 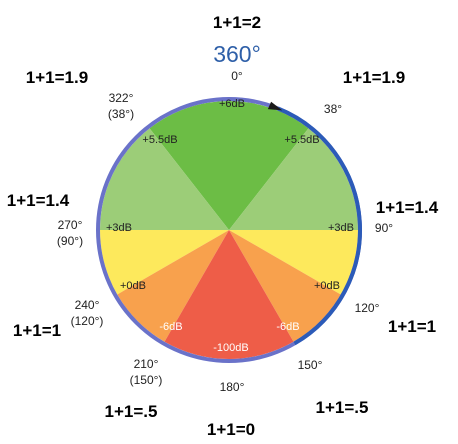 I want to click on sector-orange-right, so click(x=285, y=286).